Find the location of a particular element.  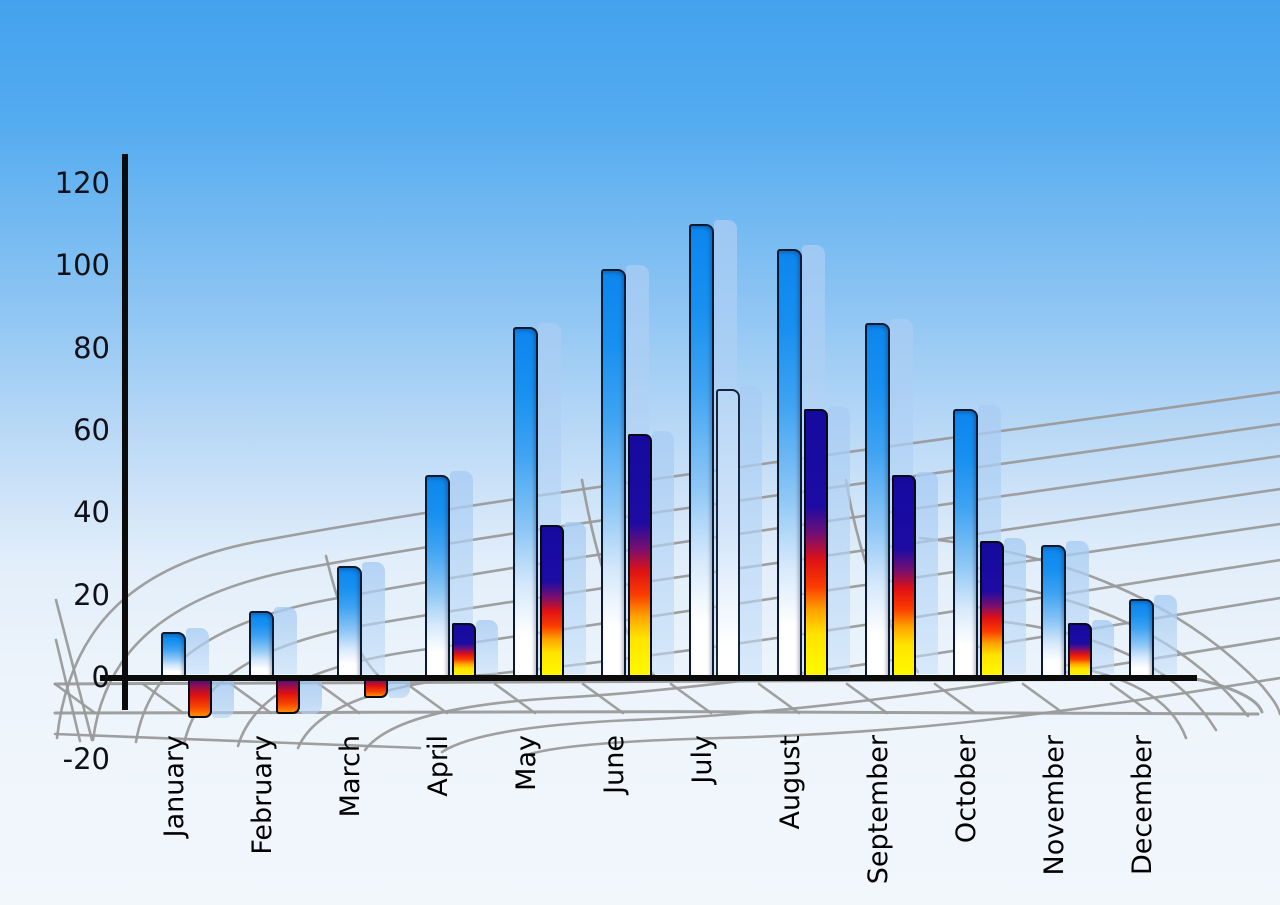

x-axis-line is located at coordinates (648, 678).